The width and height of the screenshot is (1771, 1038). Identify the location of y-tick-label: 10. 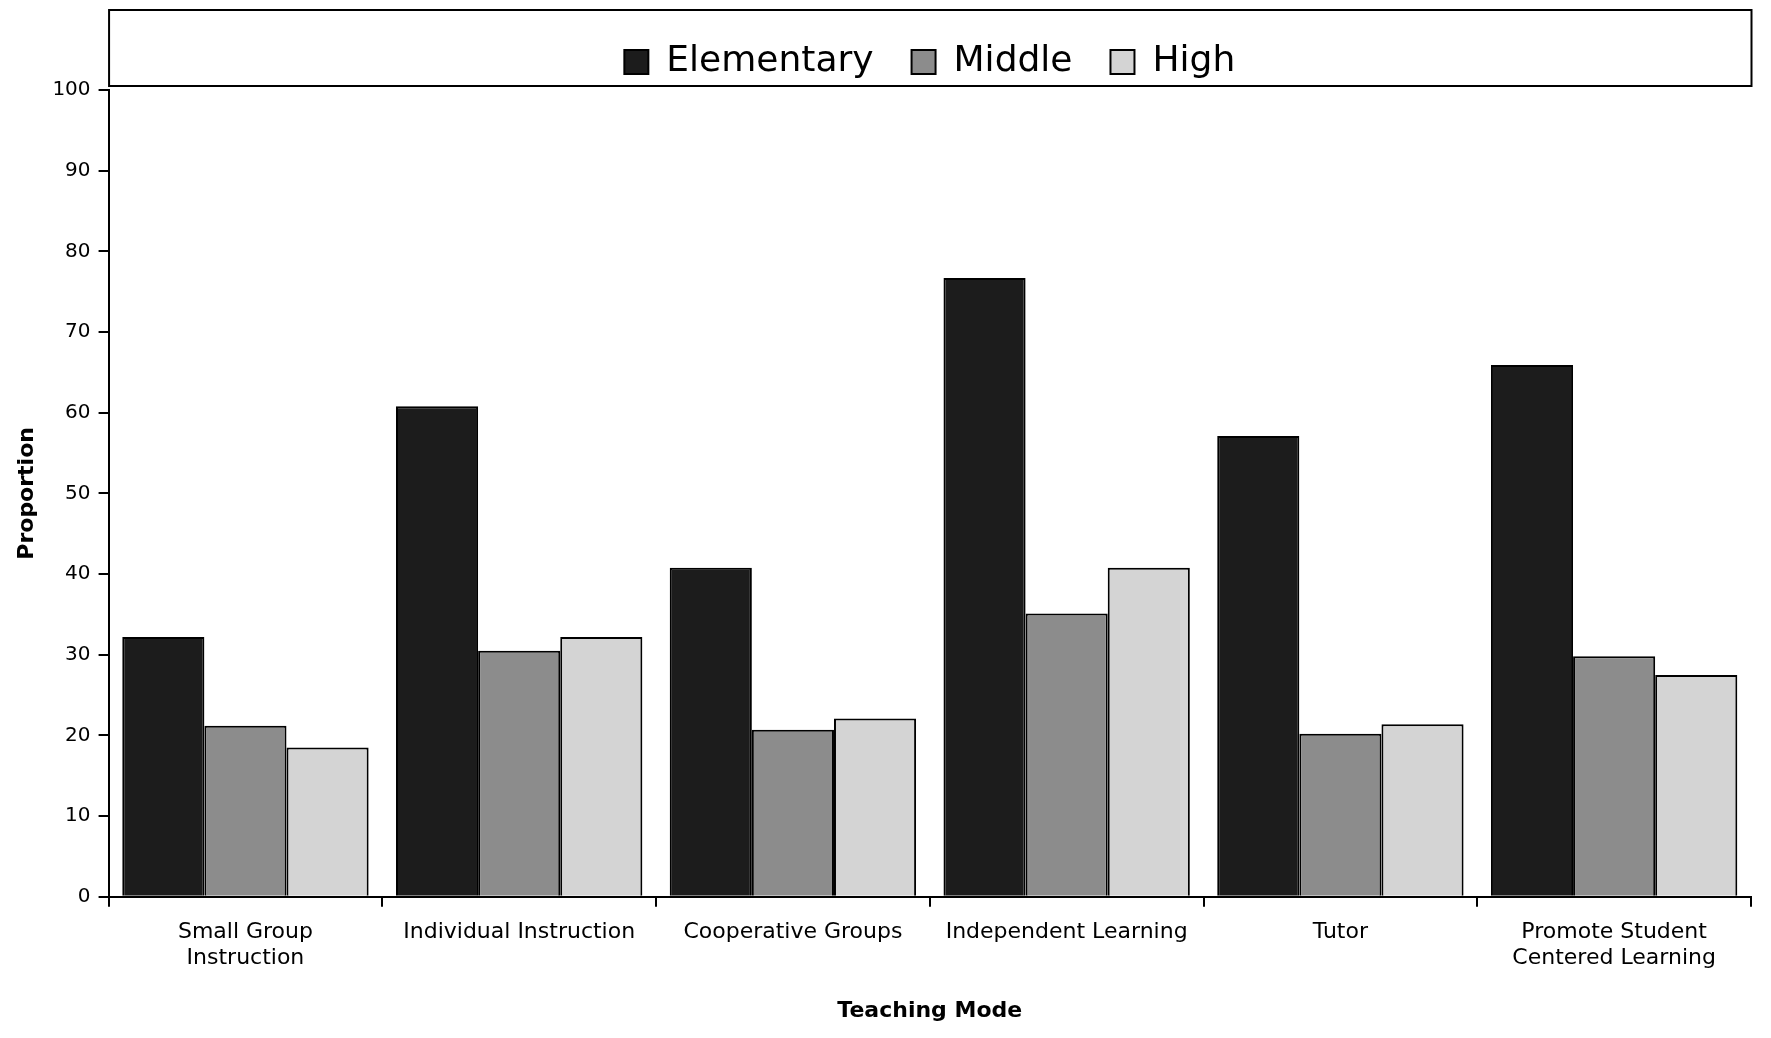
(78, 814).